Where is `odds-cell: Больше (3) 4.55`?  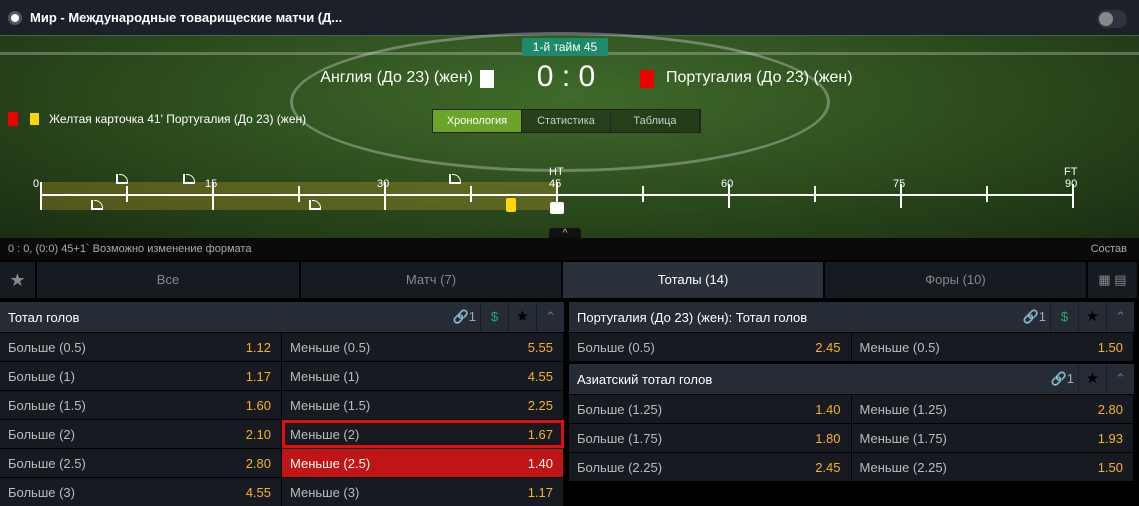 odds-cell: Больше (3) 4.55 is located at coordinates (141, 492).